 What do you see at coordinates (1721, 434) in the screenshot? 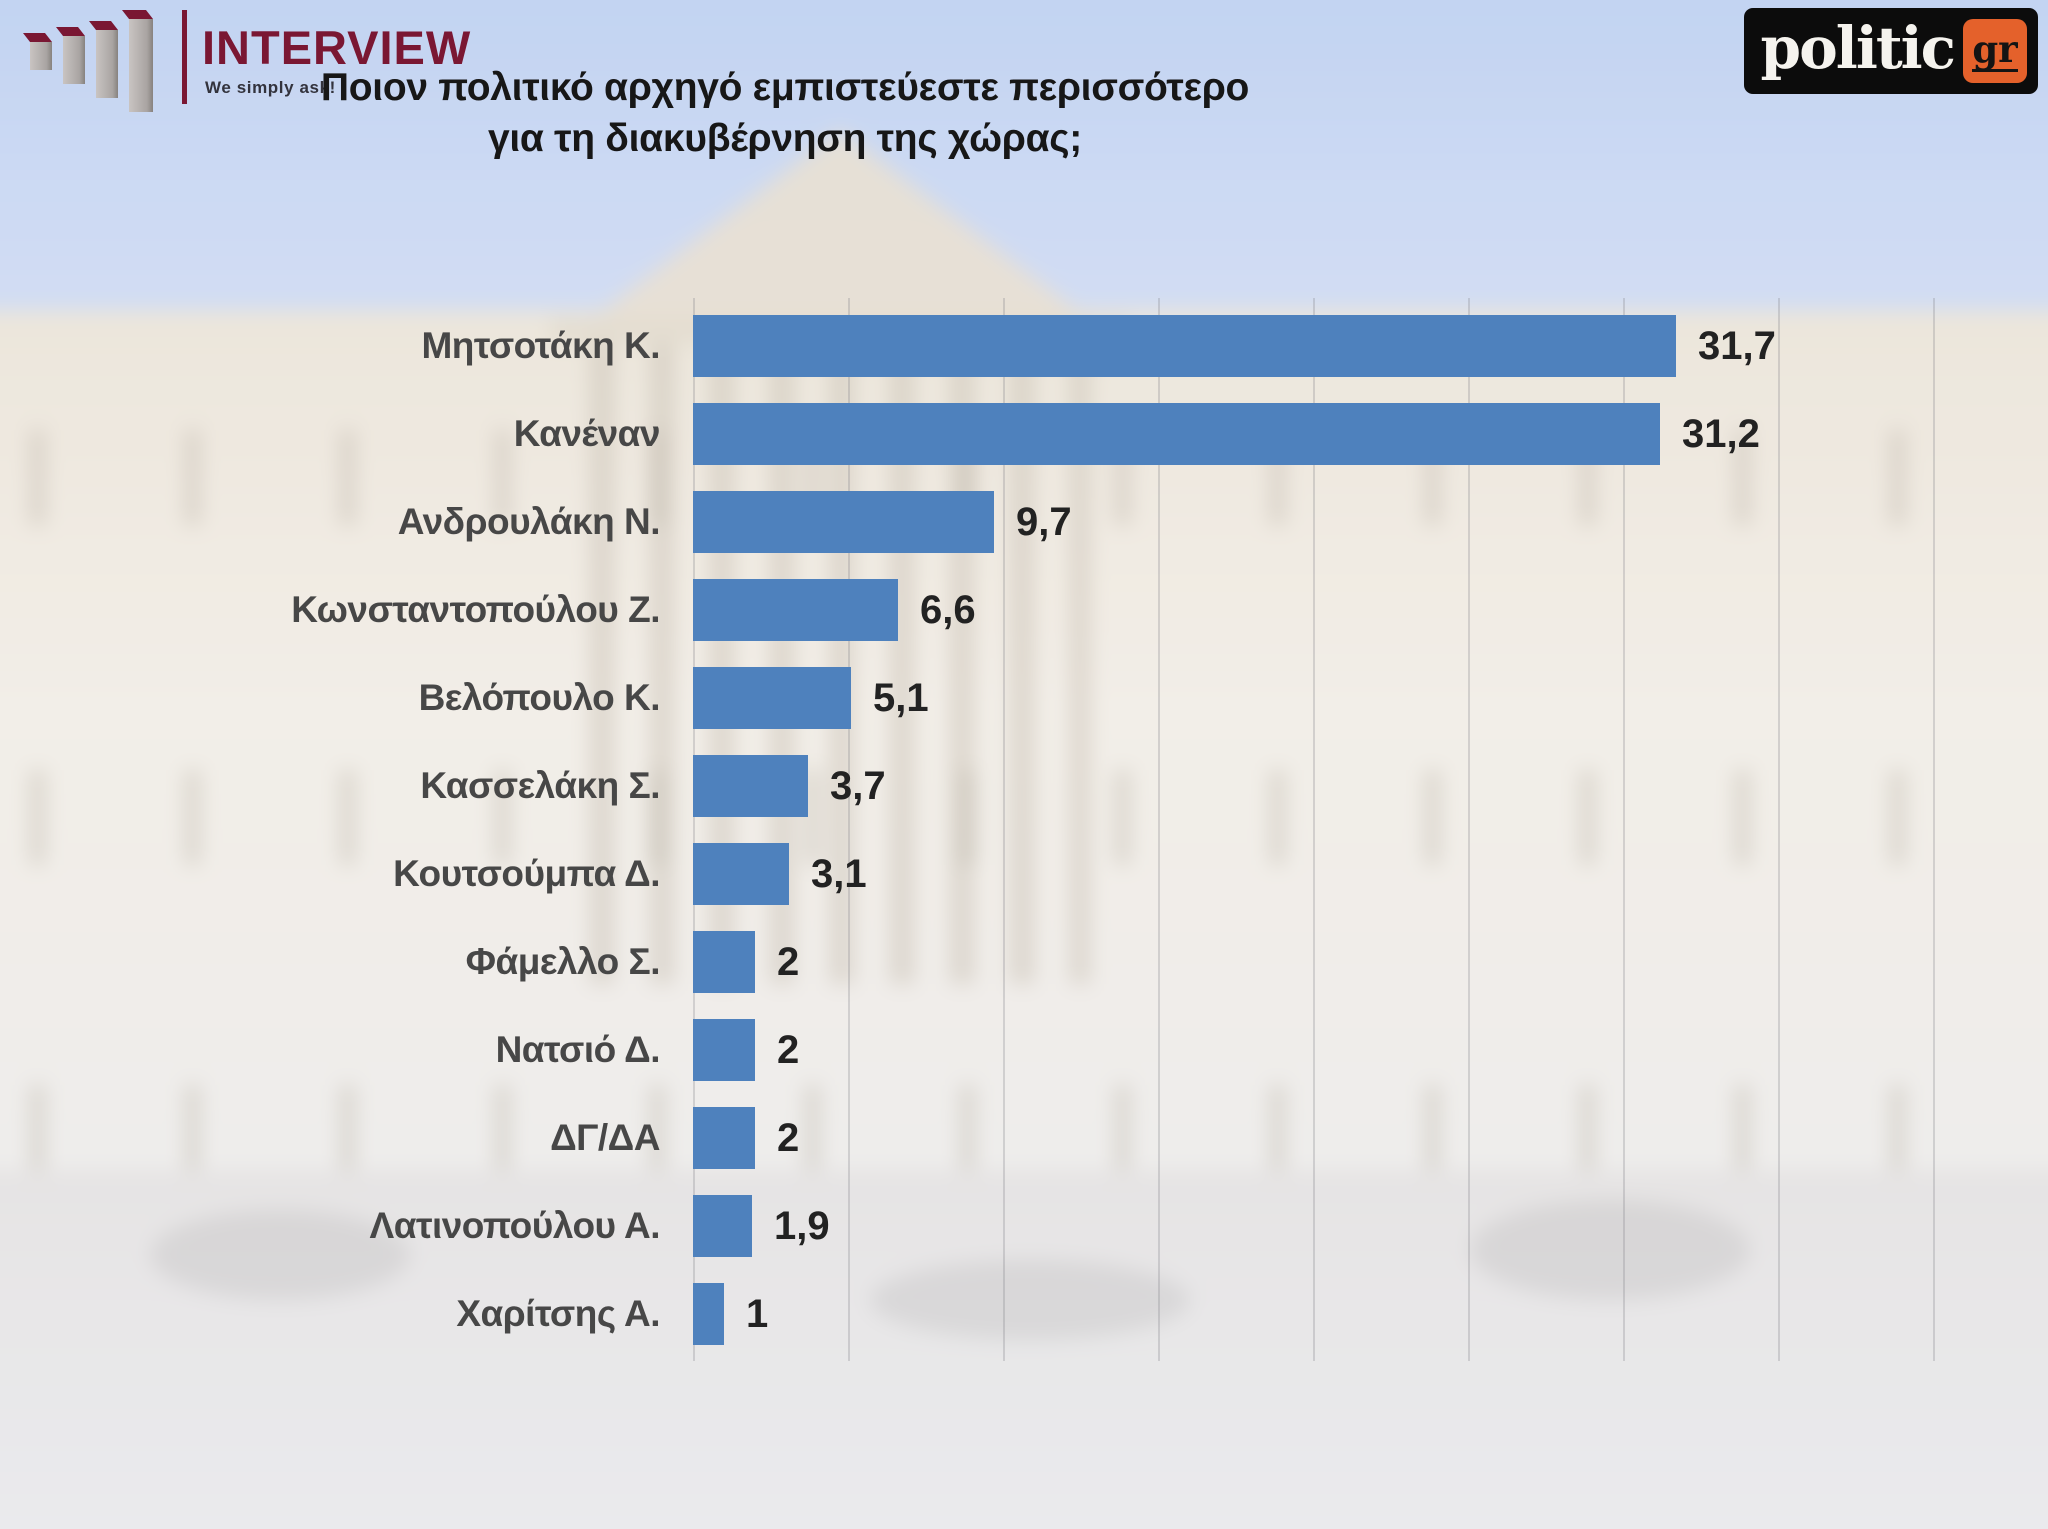
I see `value-label: 31,2` at bounding box center [1721, 434].